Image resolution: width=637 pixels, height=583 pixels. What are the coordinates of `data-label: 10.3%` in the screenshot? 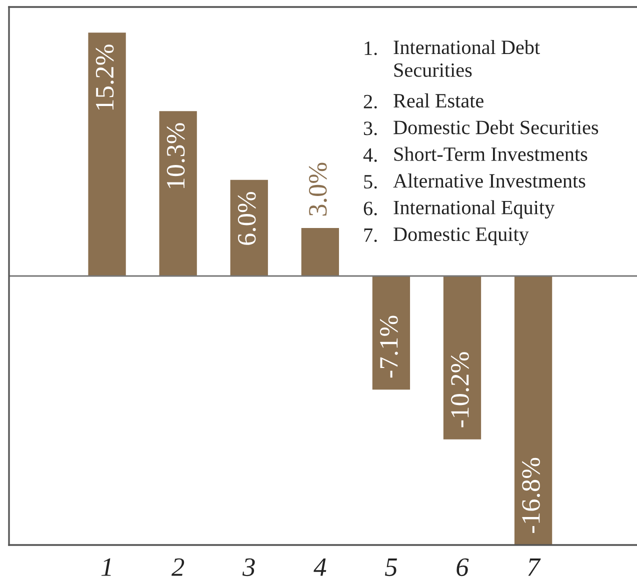 It's located at (175, 155).